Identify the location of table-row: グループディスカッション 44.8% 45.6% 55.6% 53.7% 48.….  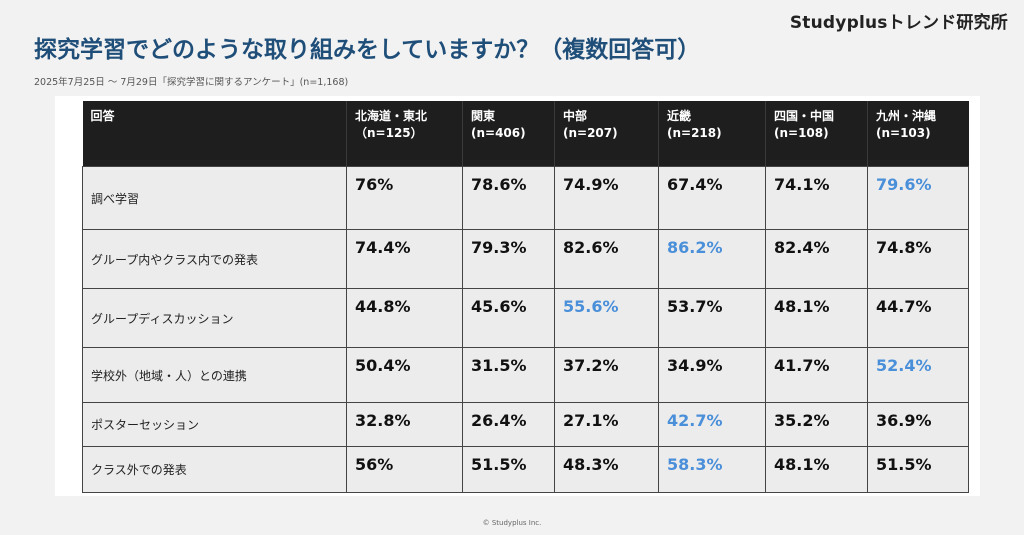
(526, 318).